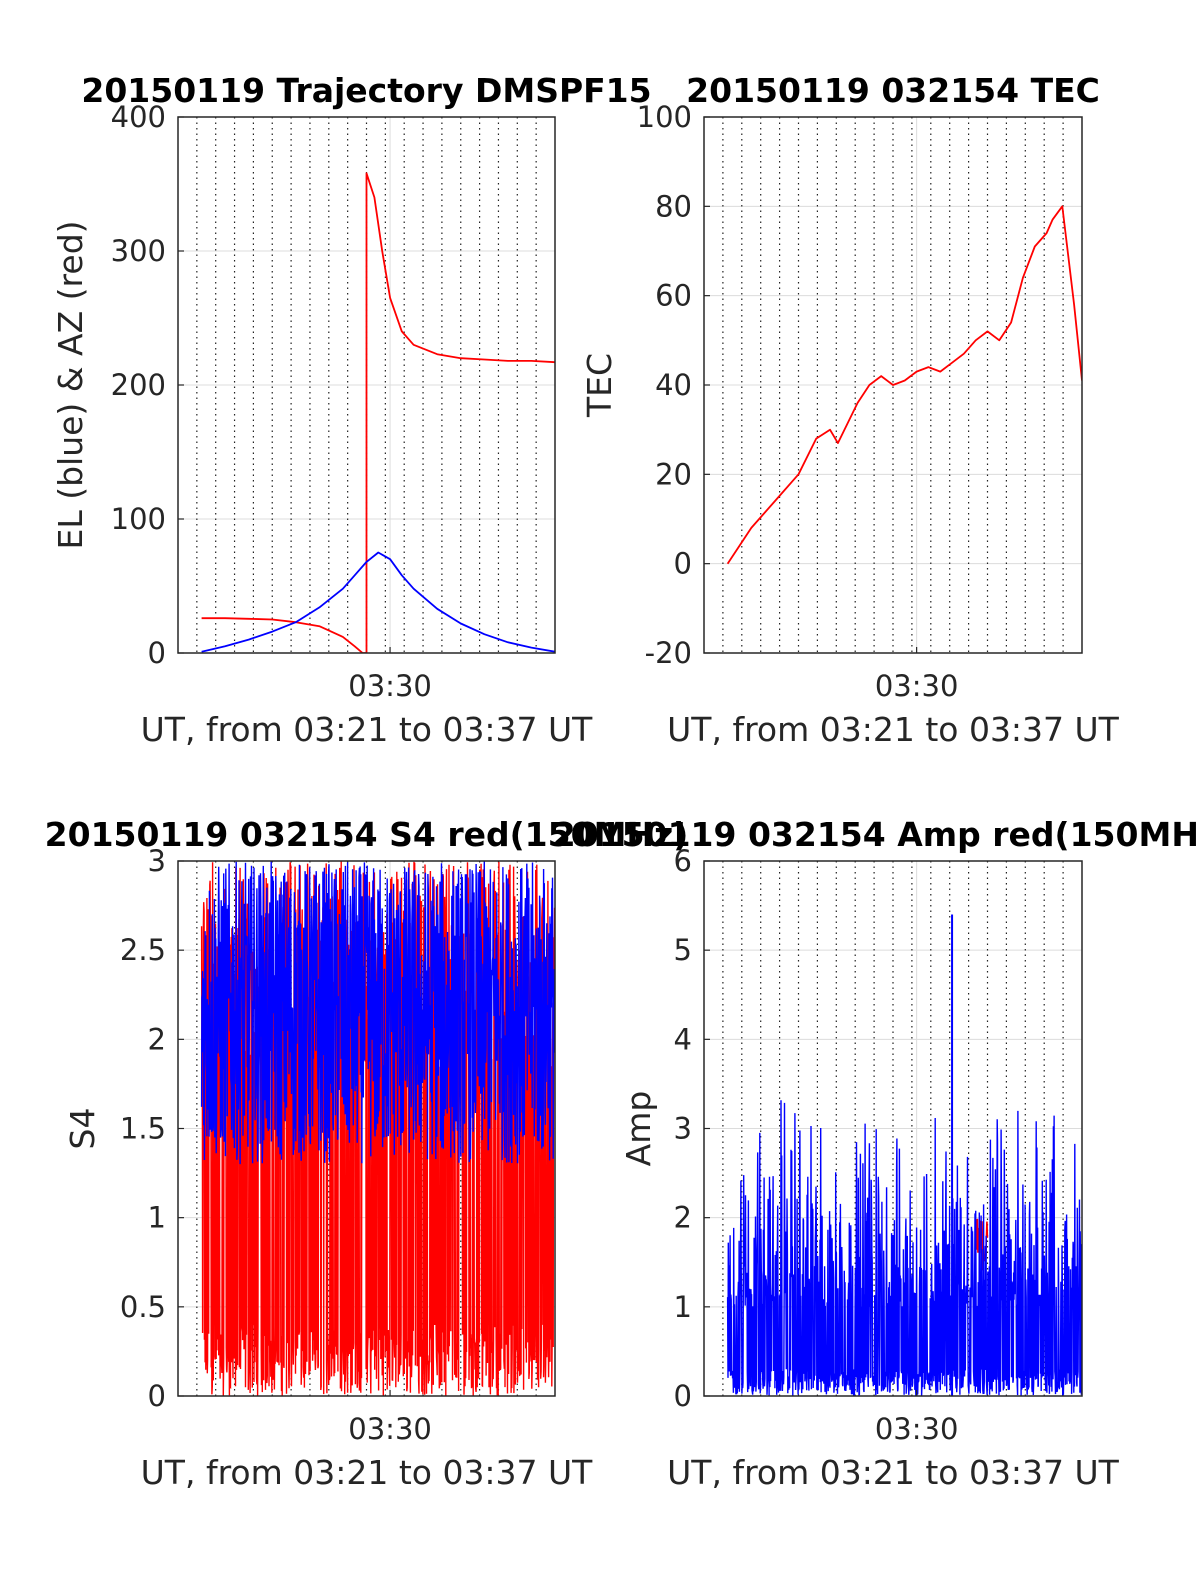  I want to click on y-tick-label: 300, so click(138, 251).